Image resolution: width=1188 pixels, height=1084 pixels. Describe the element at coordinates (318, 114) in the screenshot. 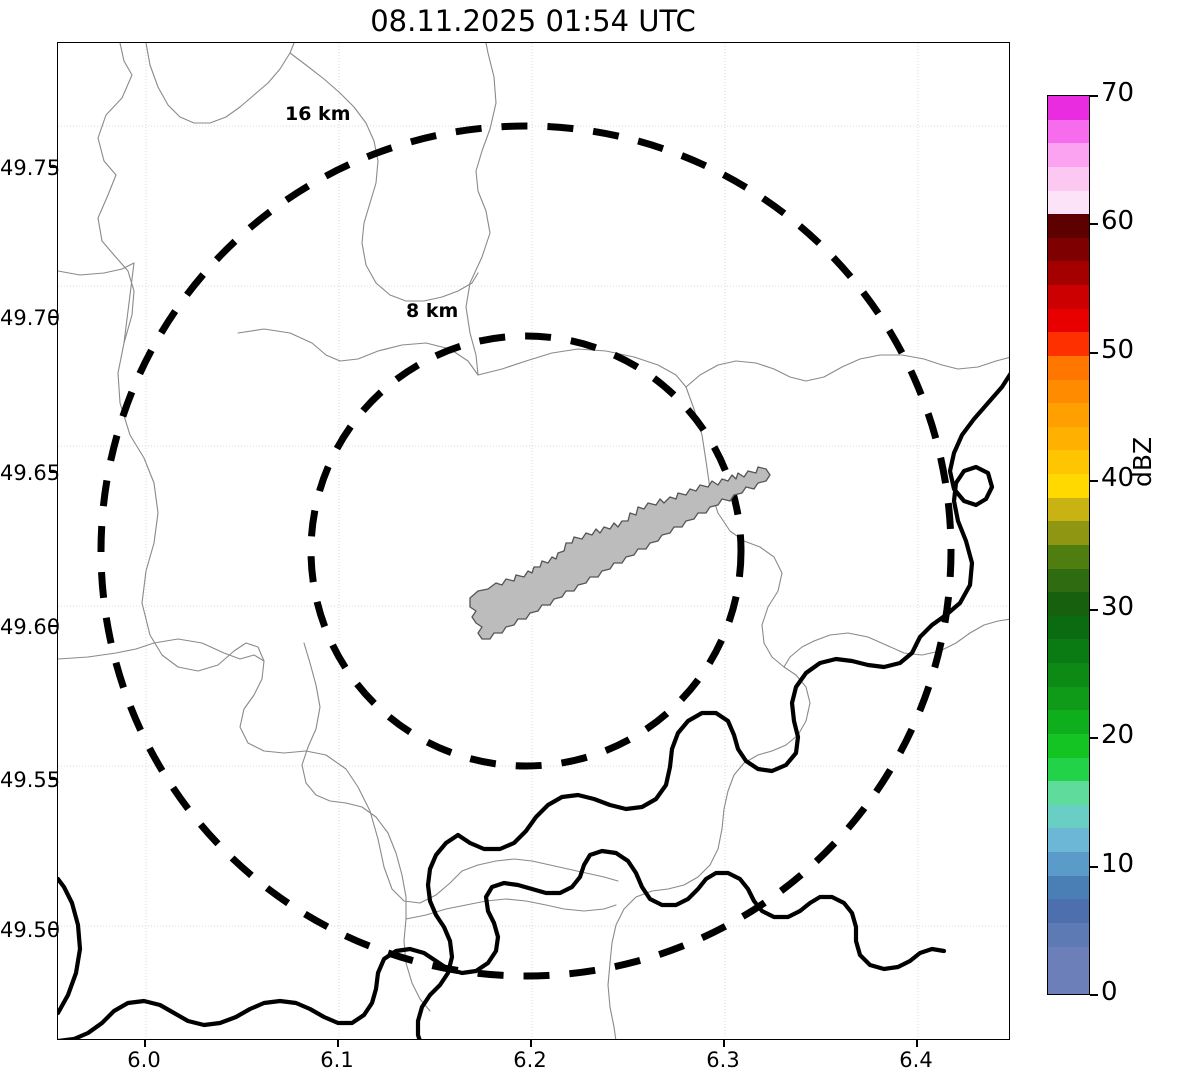

I see `range-ring-label-16km: 16 km` at that location.